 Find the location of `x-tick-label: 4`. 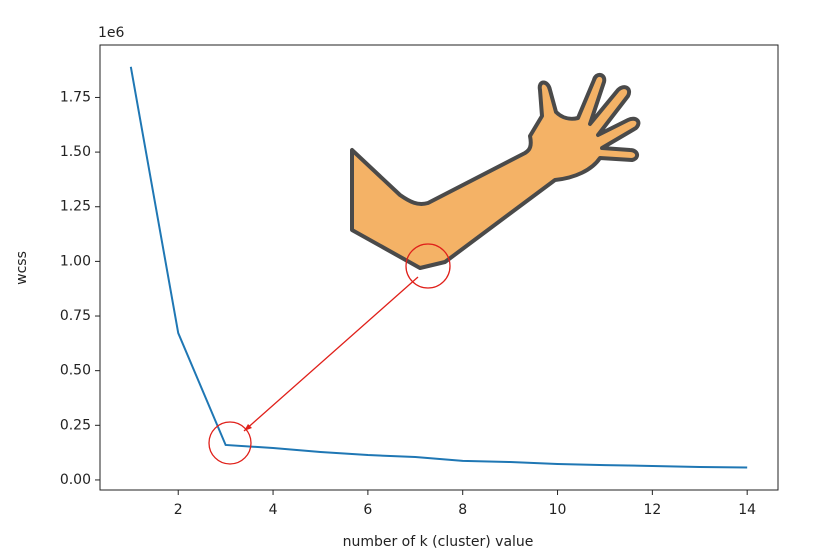

x-tick-label: 4 is located at coordinates (273, 510).